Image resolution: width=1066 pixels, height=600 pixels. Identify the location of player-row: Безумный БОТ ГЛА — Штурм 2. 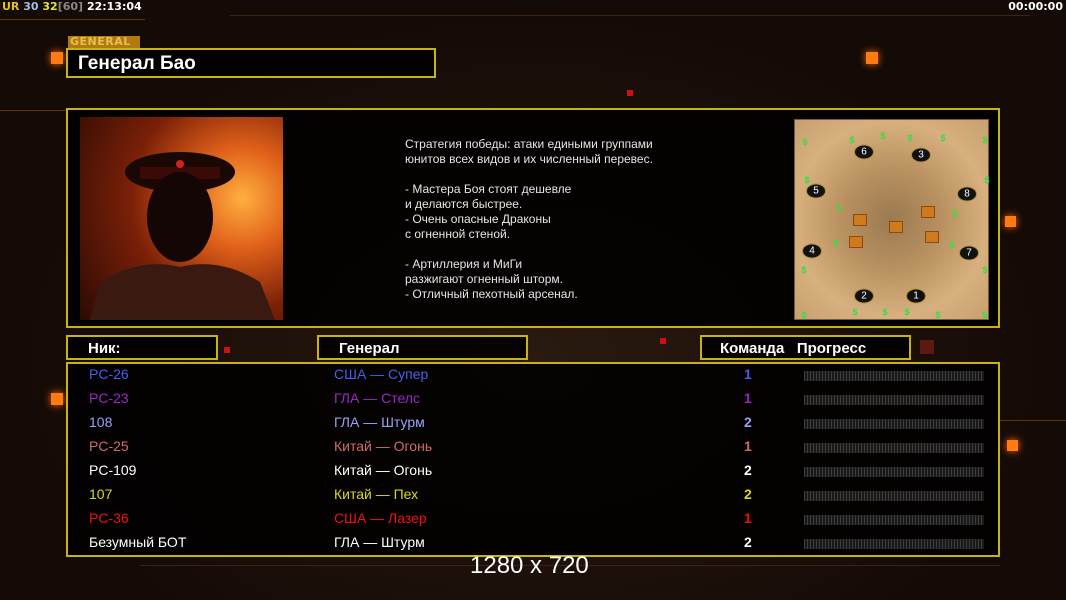
(533, 546).